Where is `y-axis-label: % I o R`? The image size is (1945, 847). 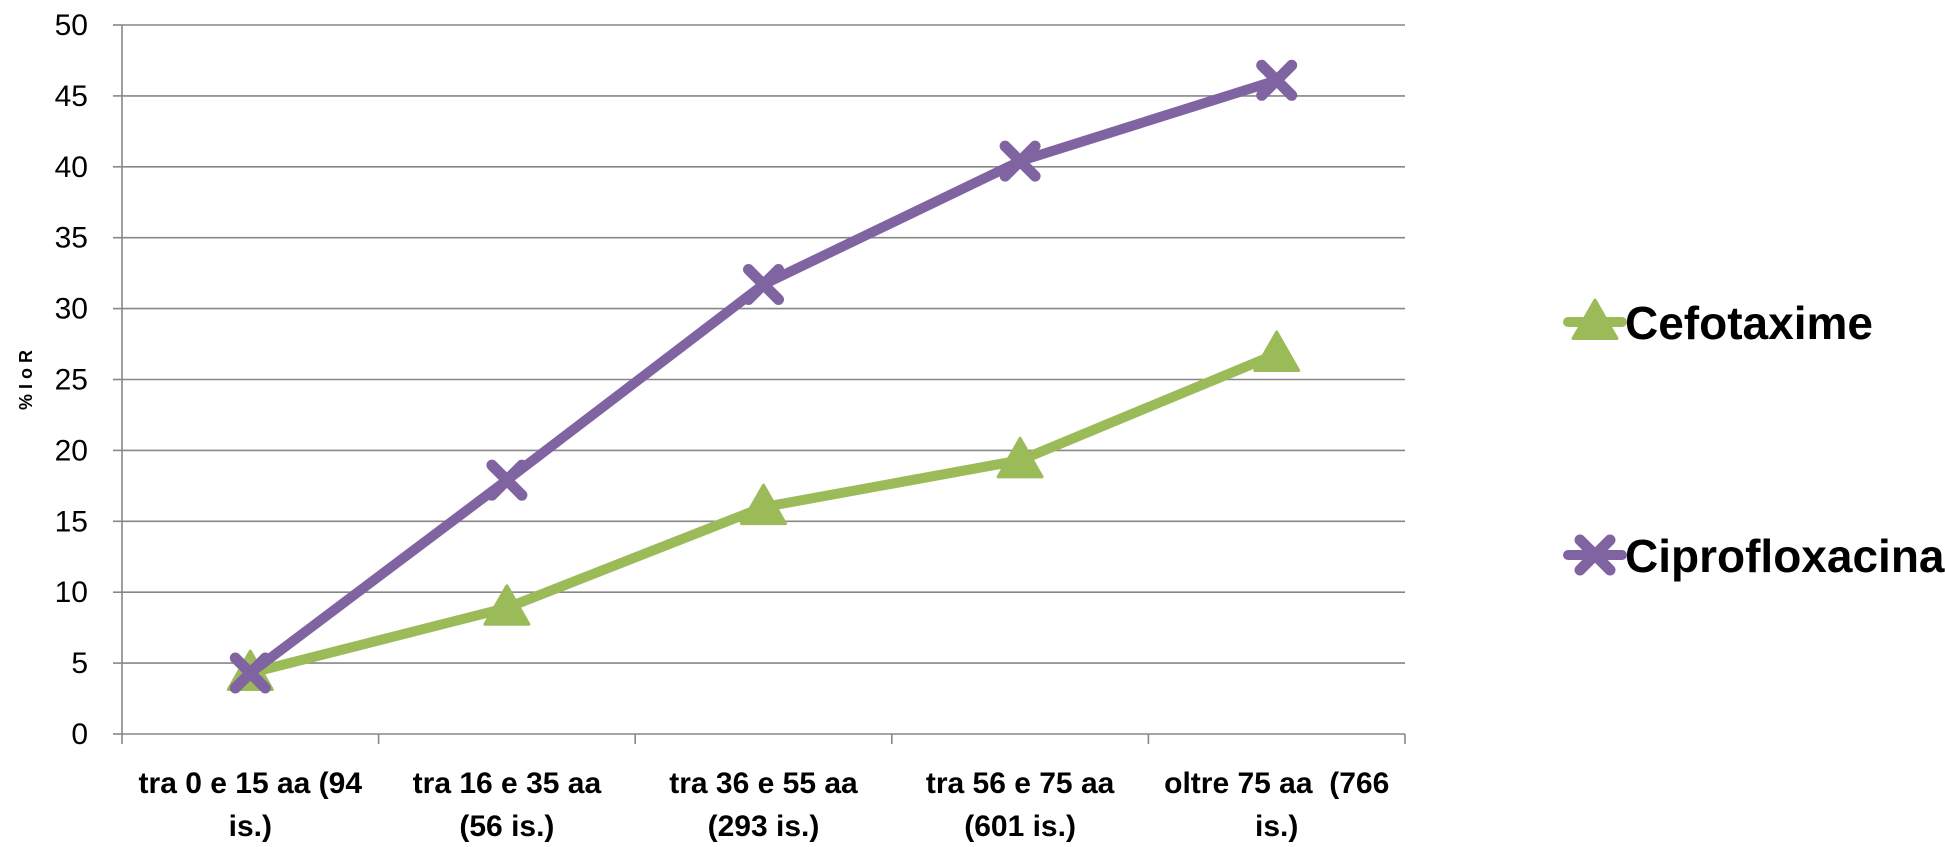 y-axis-label: % I o R is located at coordinates (26, 380).